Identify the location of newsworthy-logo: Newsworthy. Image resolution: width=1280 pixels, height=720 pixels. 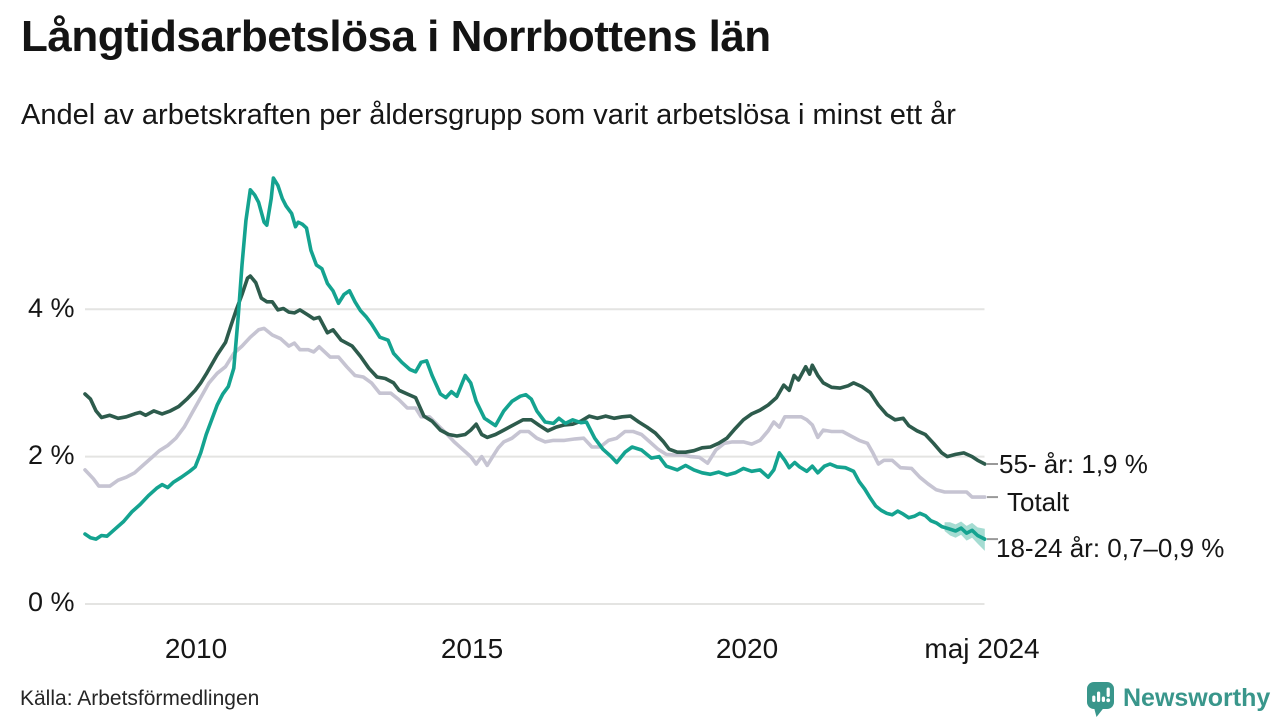
(1178, 699).